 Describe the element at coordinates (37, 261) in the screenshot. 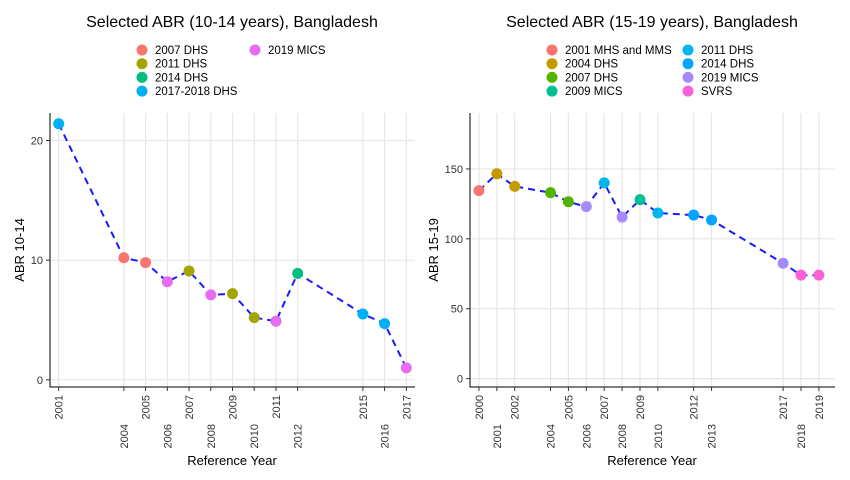

I see `y-tick-label: 10` at that location.